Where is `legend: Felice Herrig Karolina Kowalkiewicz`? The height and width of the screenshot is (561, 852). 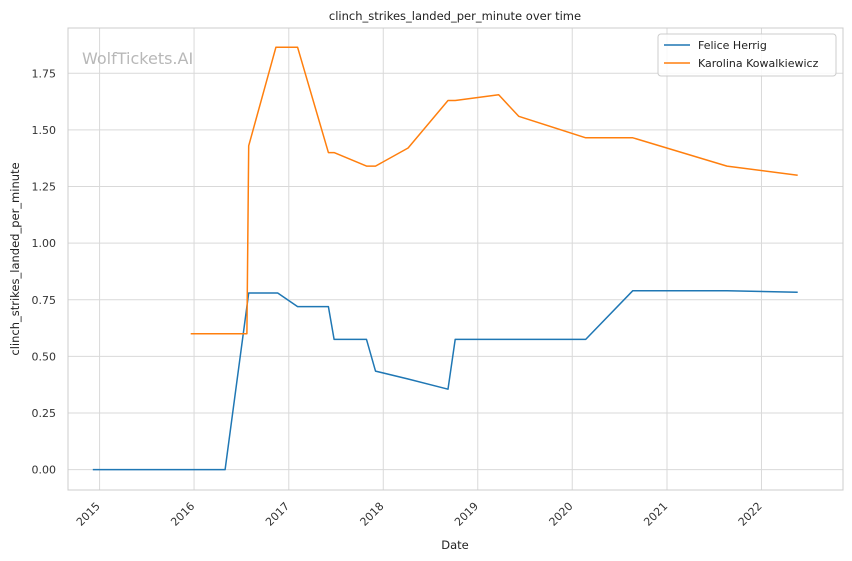
legend: Felice Herrig Karolina Kowalkiewicz is located at coordinates (747, 55).